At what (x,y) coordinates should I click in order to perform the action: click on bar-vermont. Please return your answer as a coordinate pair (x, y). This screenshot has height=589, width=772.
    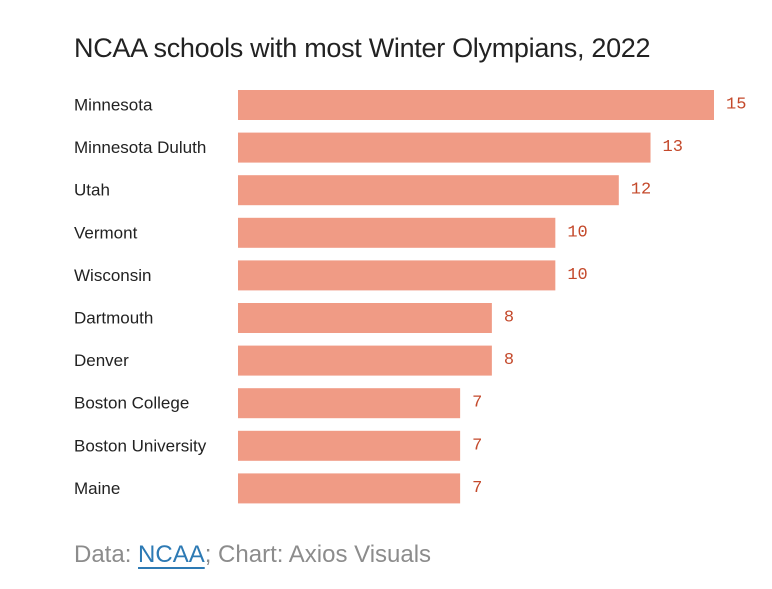
    Looking at the image, I should click on (397, 232).